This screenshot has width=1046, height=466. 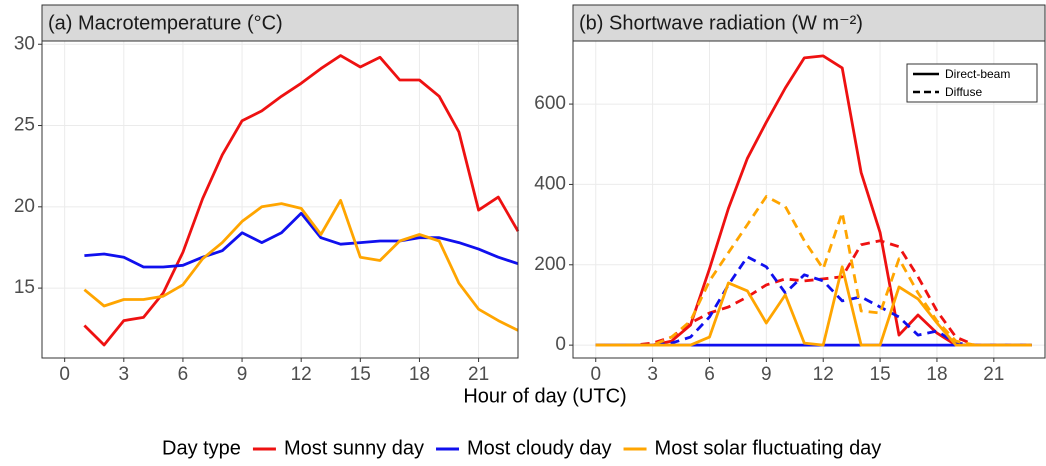 What do you see at coordinates (165, 23) in the screenshot?
I see `panel-title: (a) Macrotemperature (°C)` at bounding box center [165, 23].